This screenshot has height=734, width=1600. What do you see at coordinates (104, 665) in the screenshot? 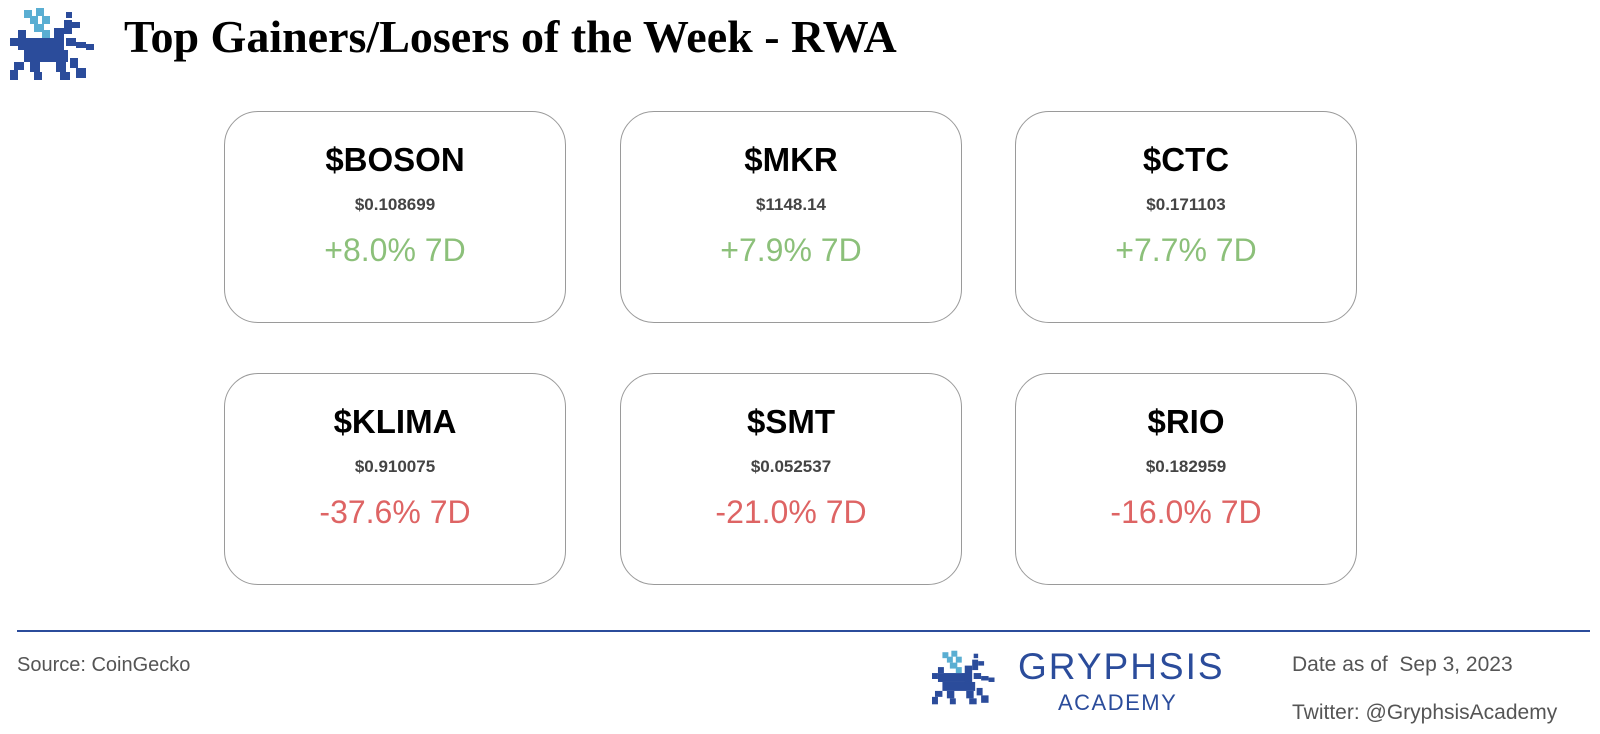
I see `source-label: Source: CoinGecko` at bounding box center [104, 665].